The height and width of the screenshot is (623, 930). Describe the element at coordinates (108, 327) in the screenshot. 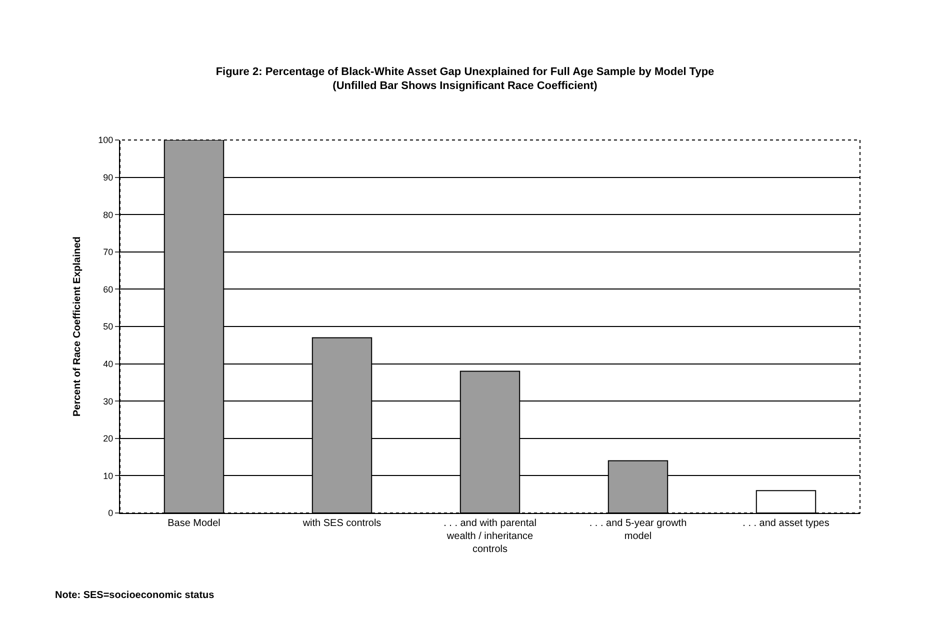

I see `y-tick-label: 50` at that location.